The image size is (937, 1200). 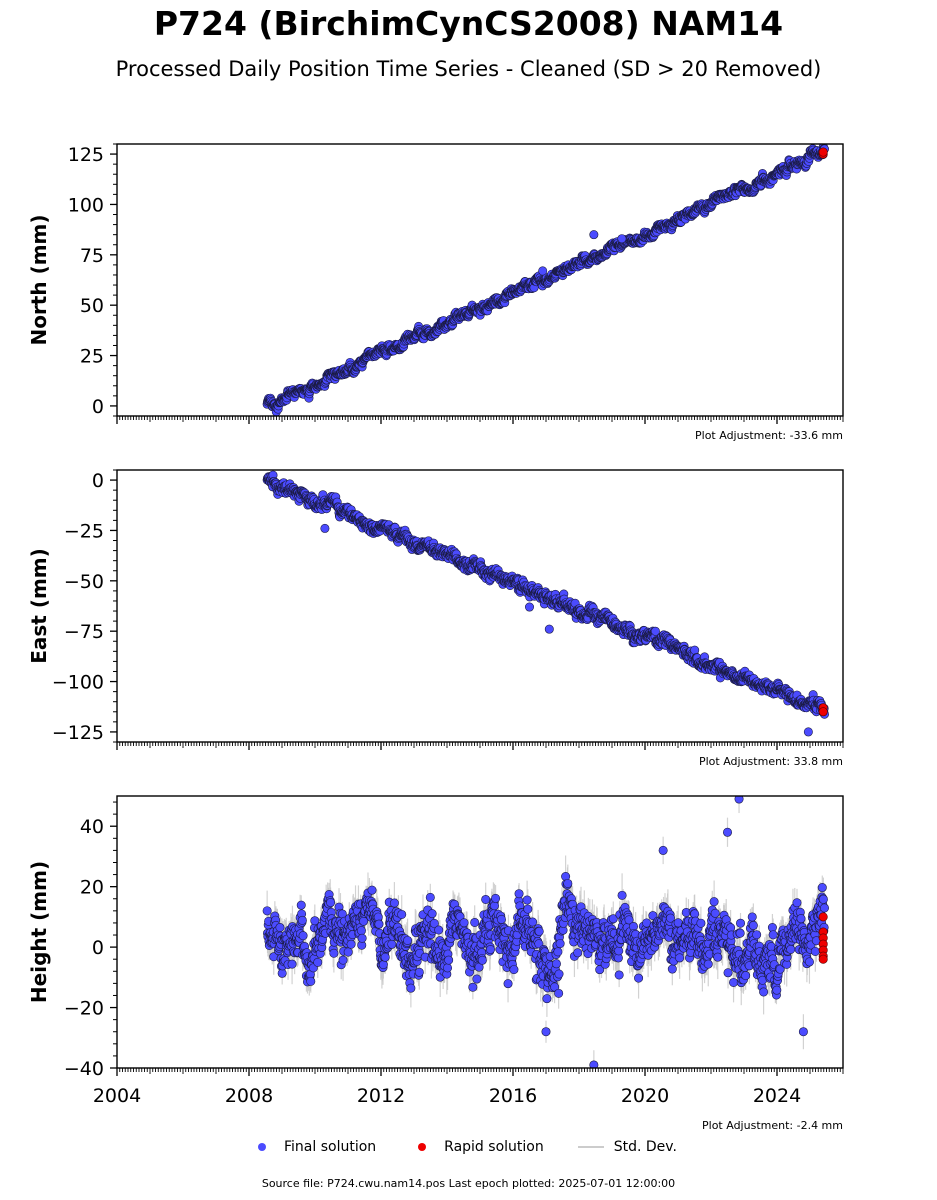 I want to click on y-tick-label-north: 125, so click(x=86, y=155).